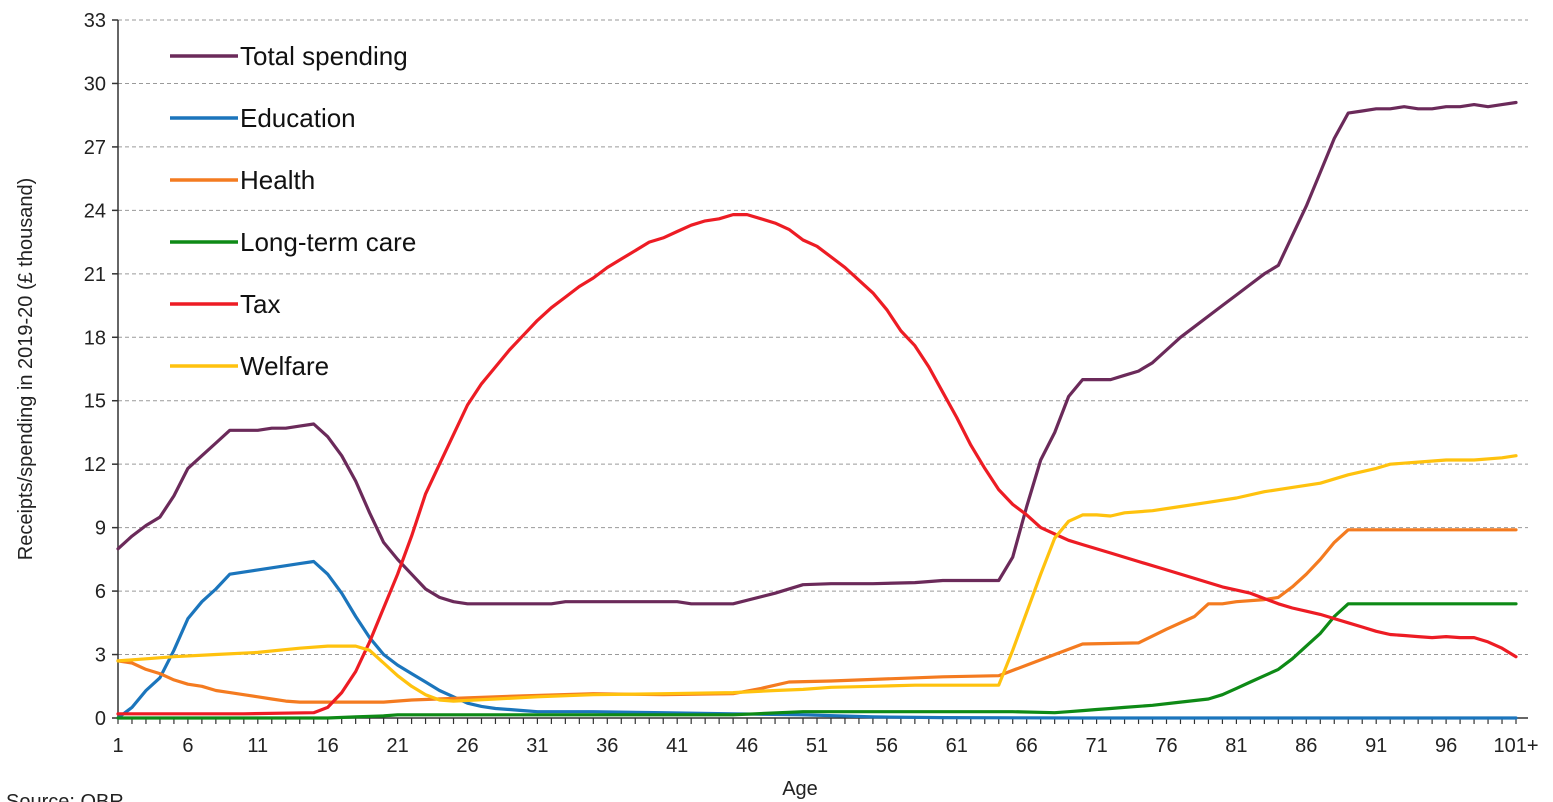 This screenshot has width=1553, height=802. What do you see at coordinates (95, 275) in the screenshot?
I see `y-tick-label: 21` at bounding box center [95, 275].